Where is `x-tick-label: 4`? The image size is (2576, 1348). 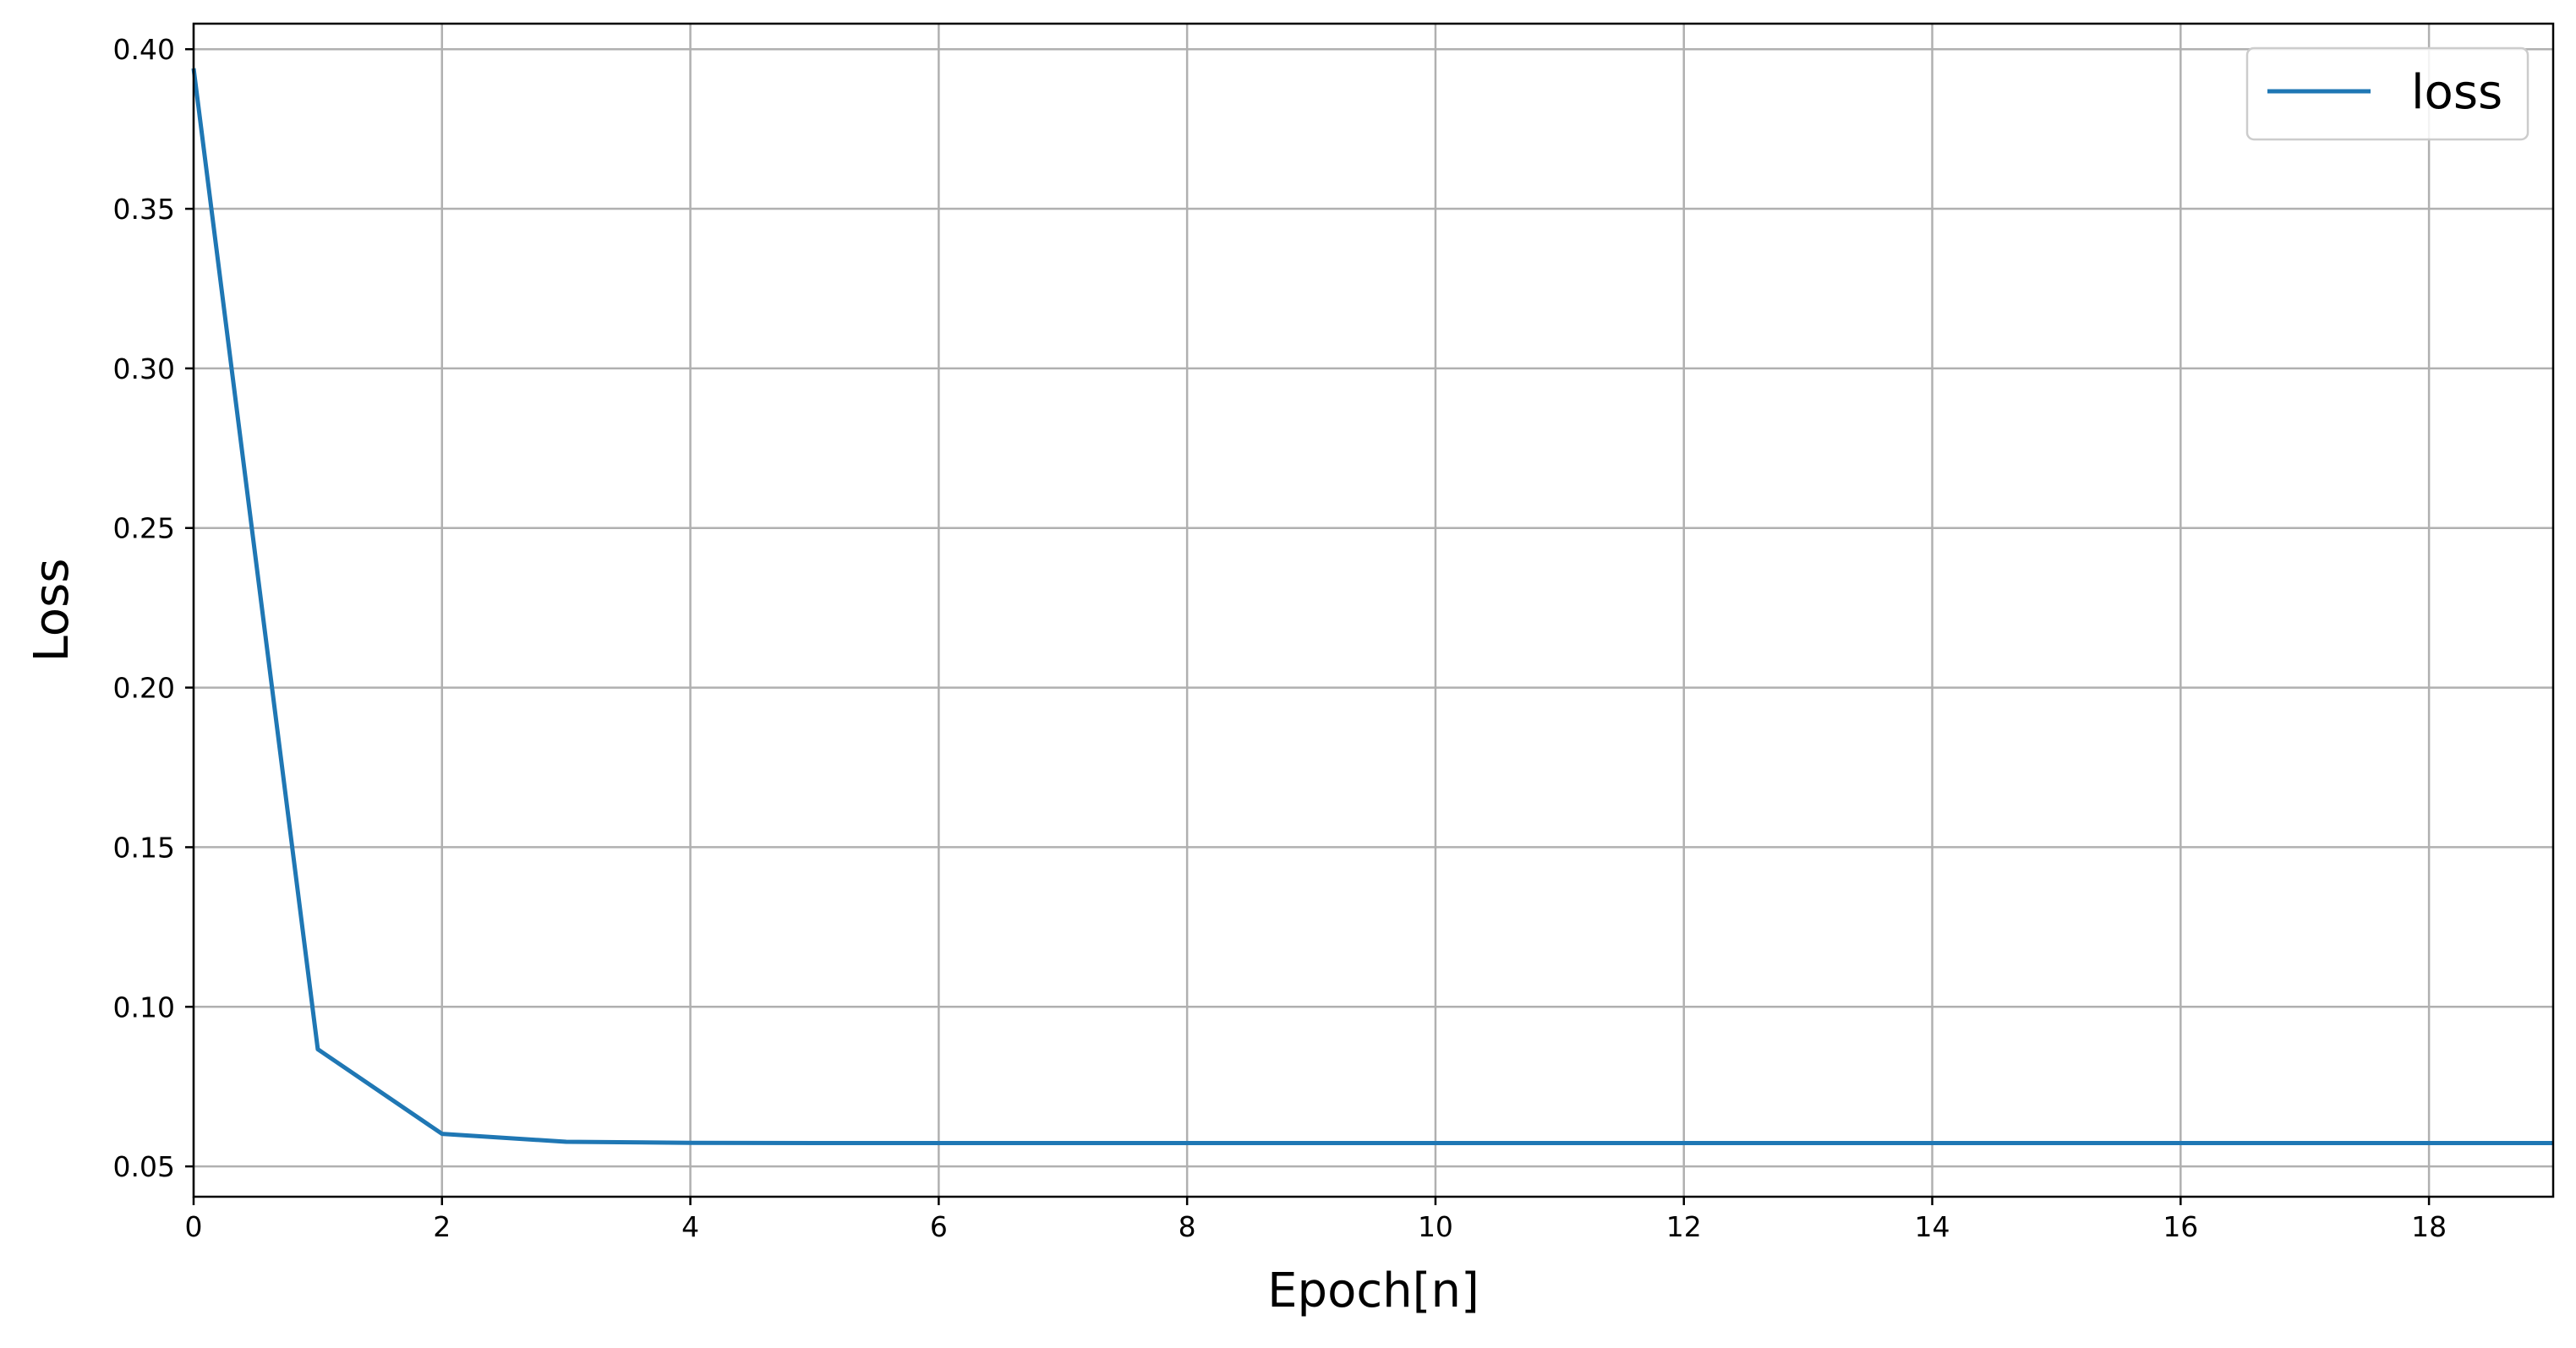 x-tick-label: 4 is located at coordinates (690, 1227).